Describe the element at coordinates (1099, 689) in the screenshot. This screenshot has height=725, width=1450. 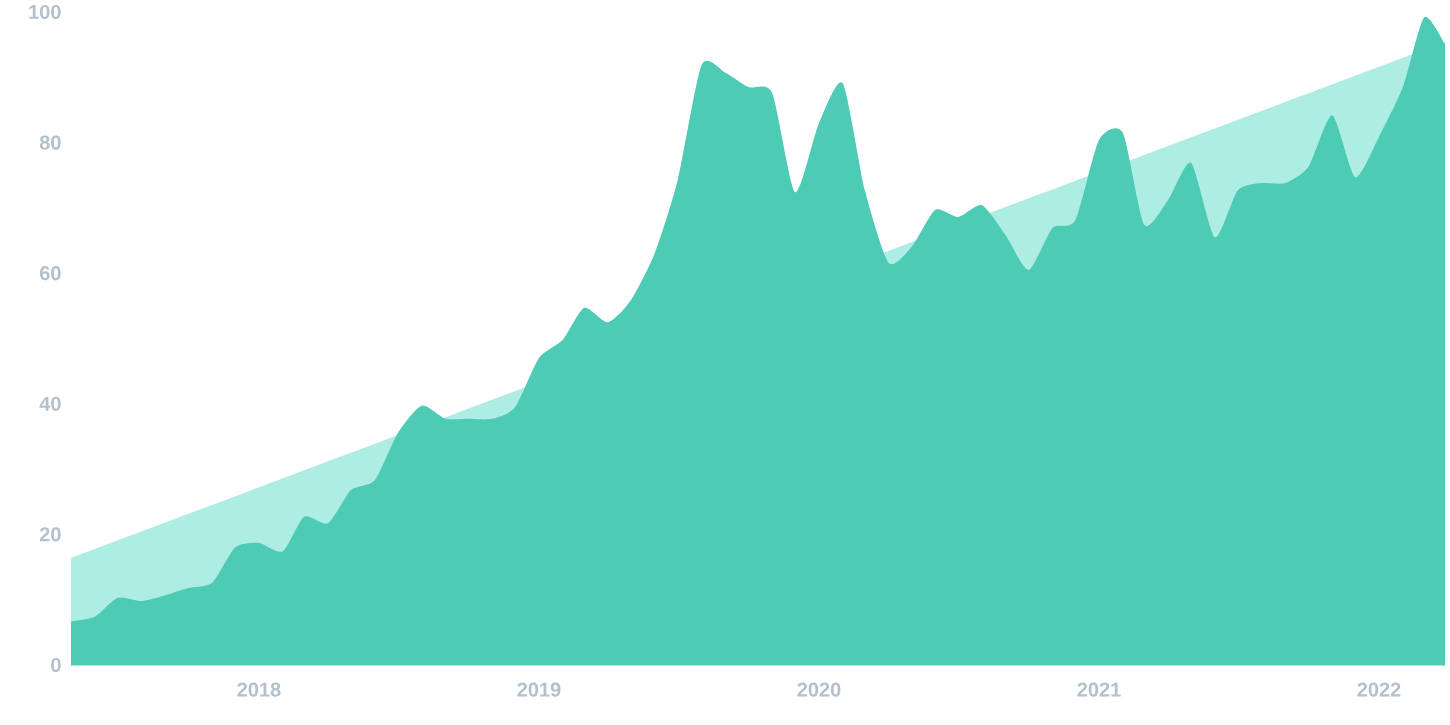
I see `x-tick-label: 2021` at that location.